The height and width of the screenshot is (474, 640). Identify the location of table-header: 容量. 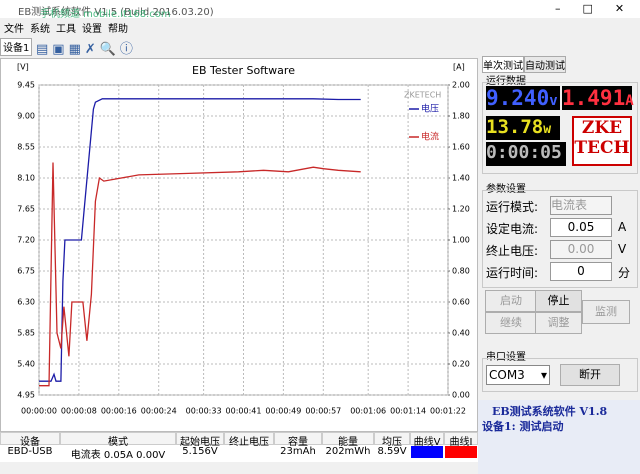
(298, 440).